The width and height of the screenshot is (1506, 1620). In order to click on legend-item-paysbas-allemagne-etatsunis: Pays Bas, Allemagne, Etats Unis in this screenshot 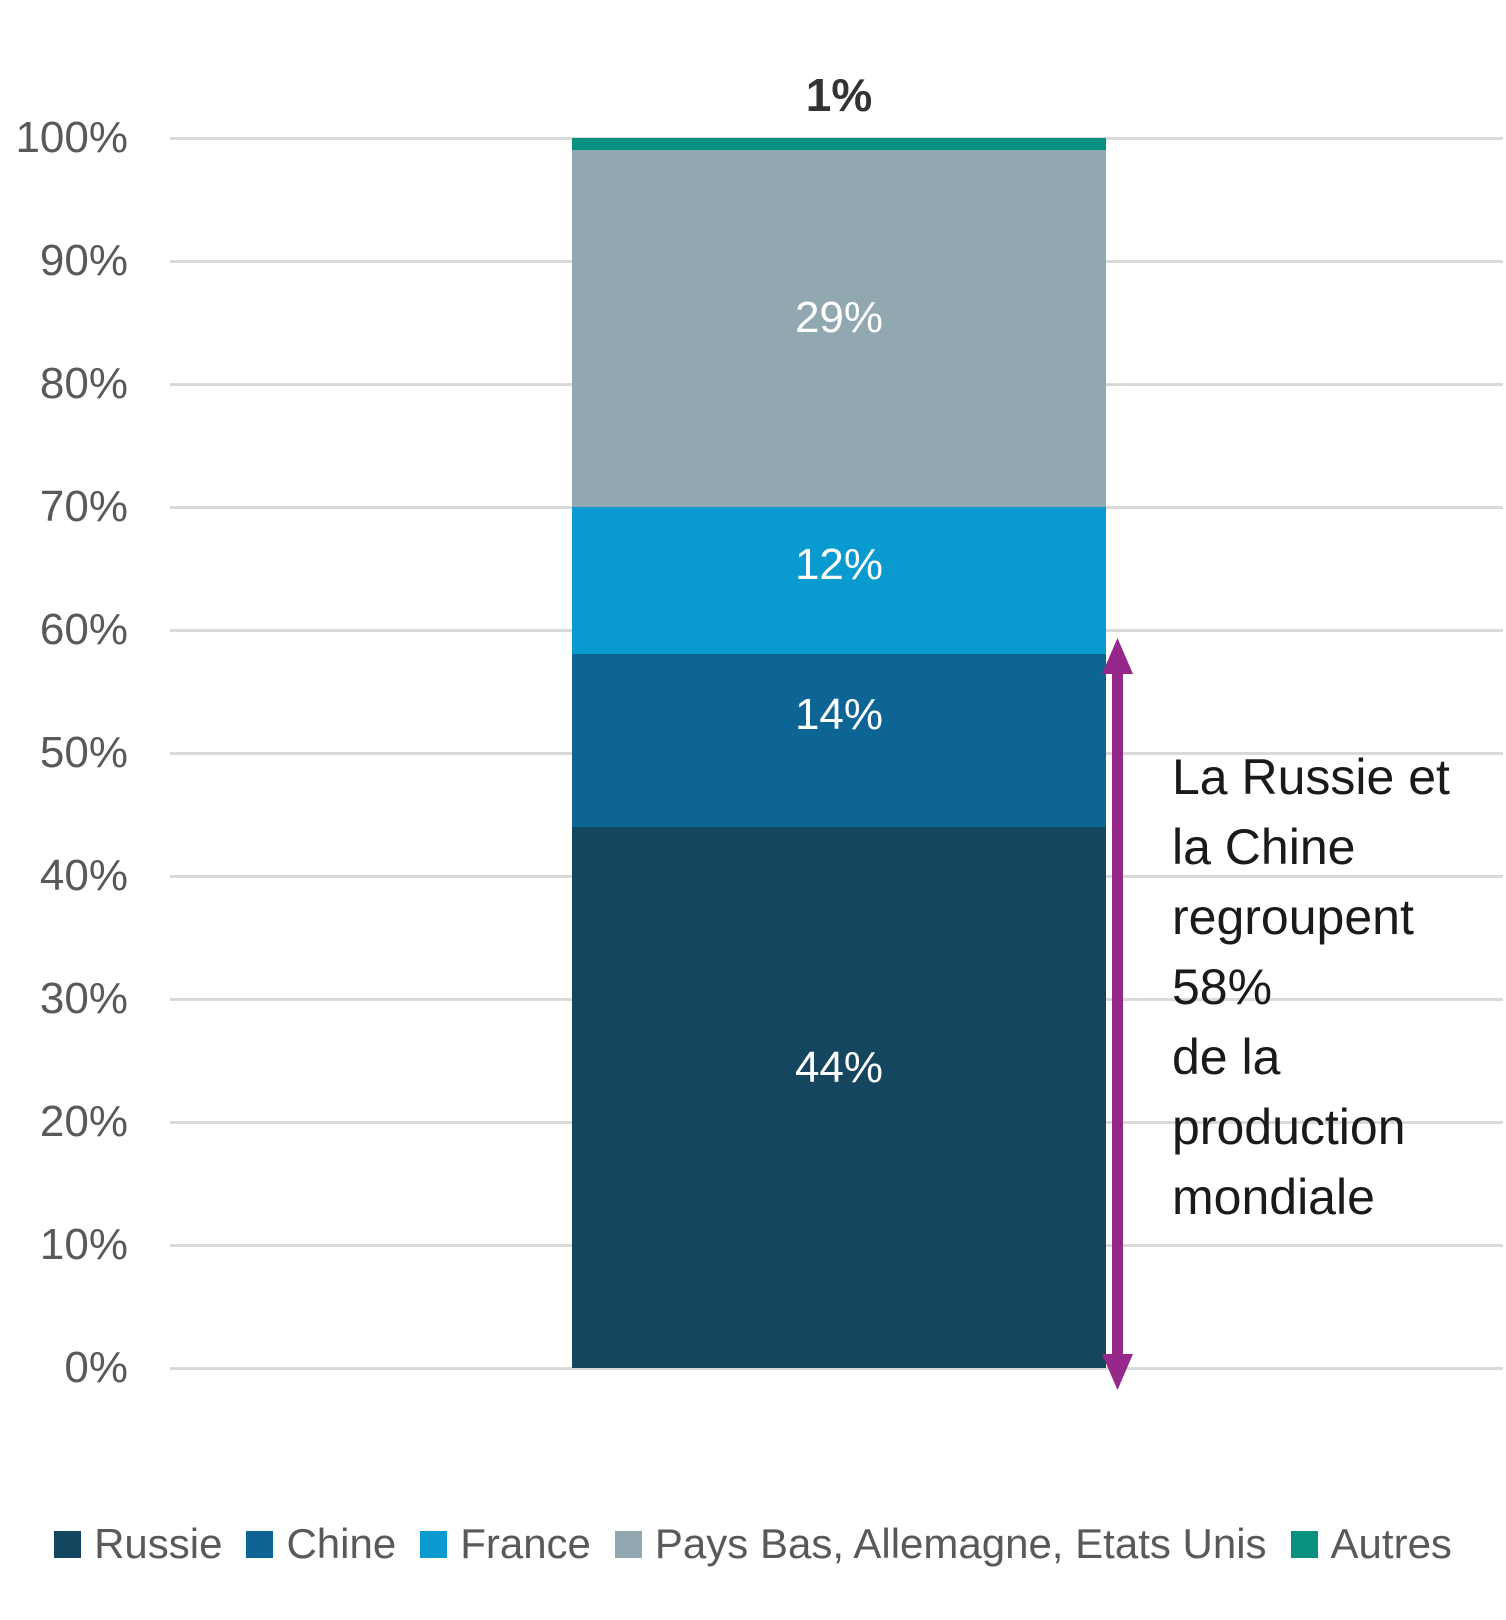, I will do `click(940, 1544)`.